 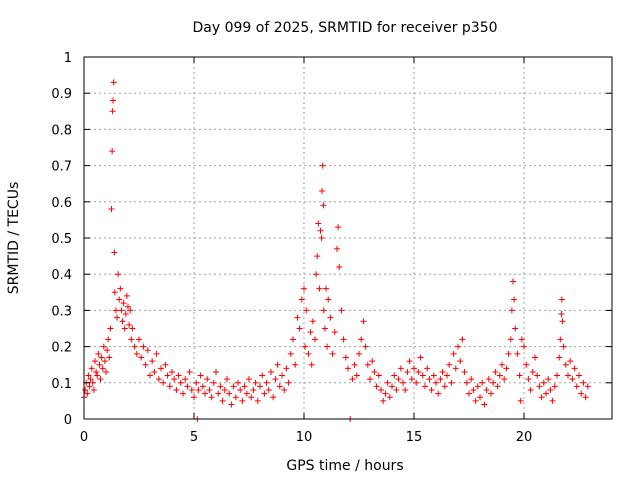 I want to click on y-tick-label: 0.4, so click(x=61, y=275).